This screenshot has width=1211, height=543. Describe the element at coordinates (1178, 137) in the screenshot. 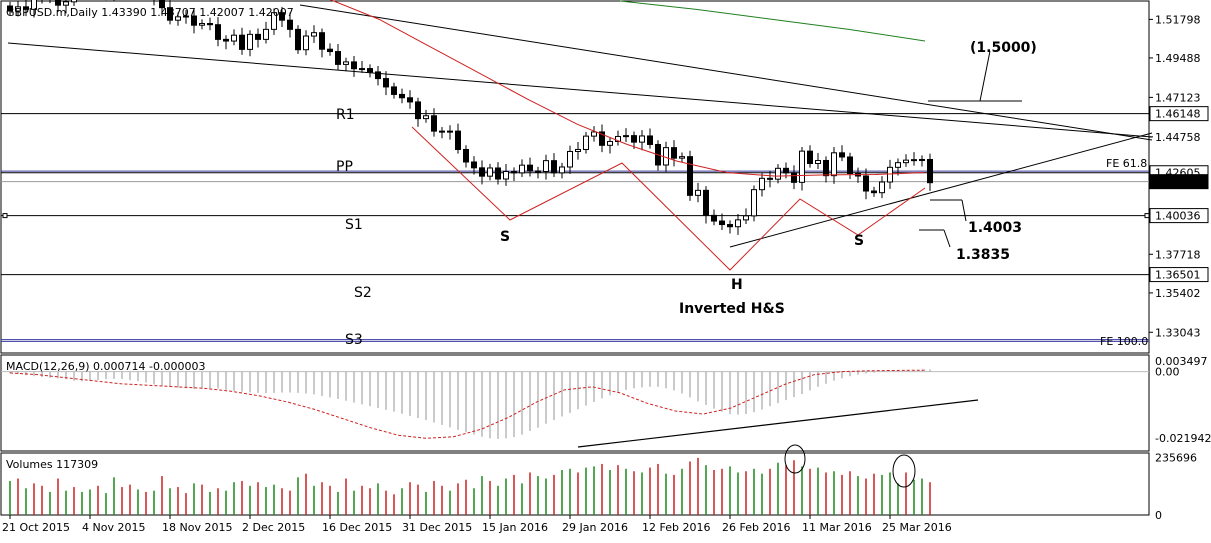

I see `price-tick-label-3: 1.44758` at that location.